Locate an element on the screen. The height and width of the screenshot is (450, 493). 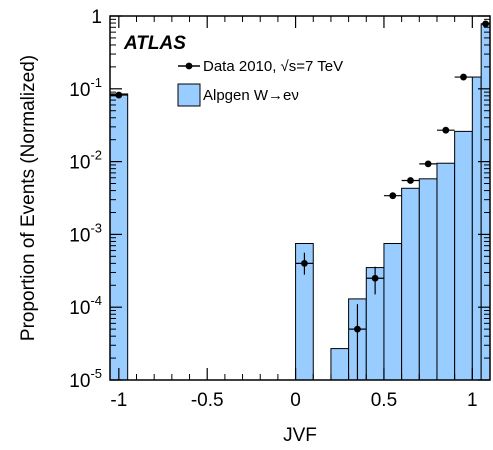
y-tick-label-5: 1 is located at coordinates (96, 17).